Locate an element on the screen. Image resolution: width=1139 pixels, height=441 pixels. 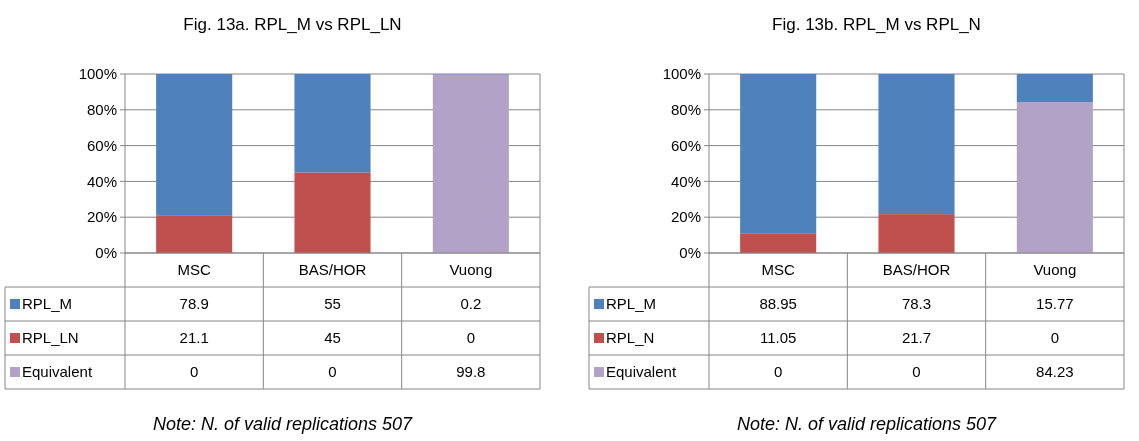
data-label: 84.23 is located at coordinates (1055, 372).